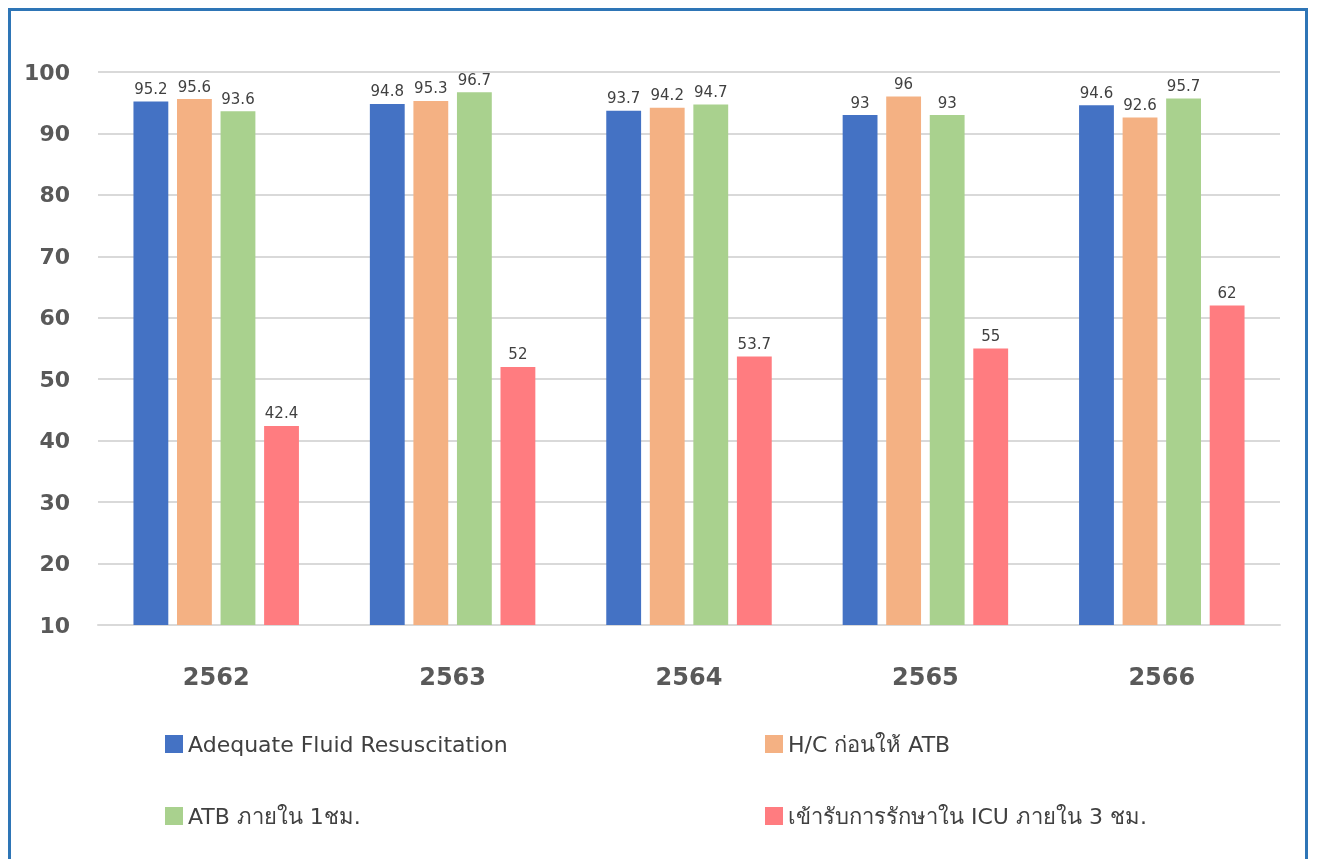 The height and width of the screenshot is (859, 1318). What do you see at coordinates (667, 95) in the screenshot?
I see `data-label: 94.2` at bounding box center [667, 95].